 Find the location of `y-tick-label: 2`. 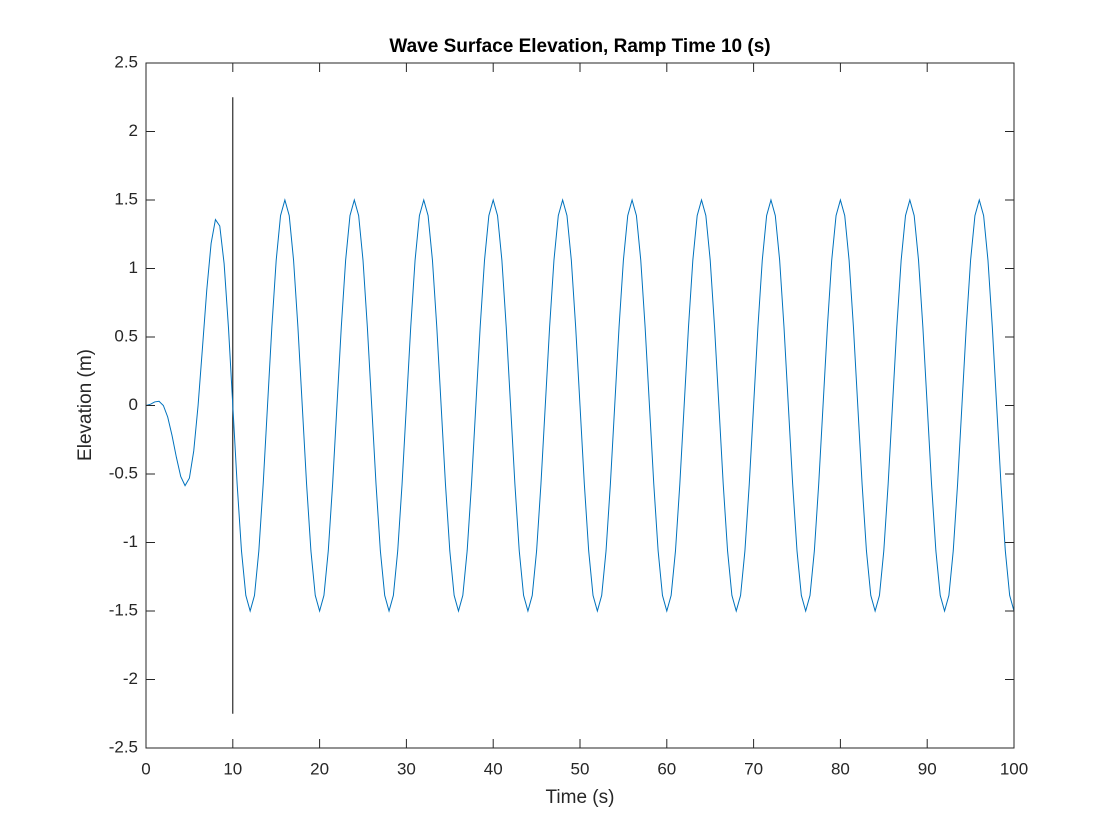

y-tick-label: 2 is located at coordinates (133, 130).